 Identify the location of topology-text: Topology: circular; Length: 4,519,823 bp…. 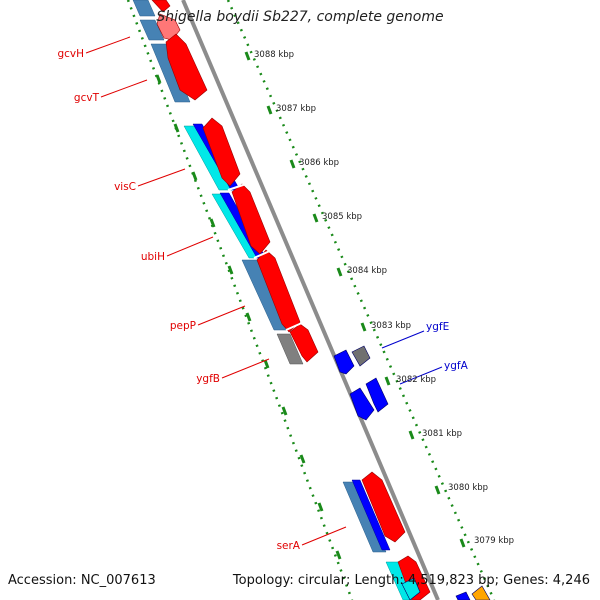
(411, 580).